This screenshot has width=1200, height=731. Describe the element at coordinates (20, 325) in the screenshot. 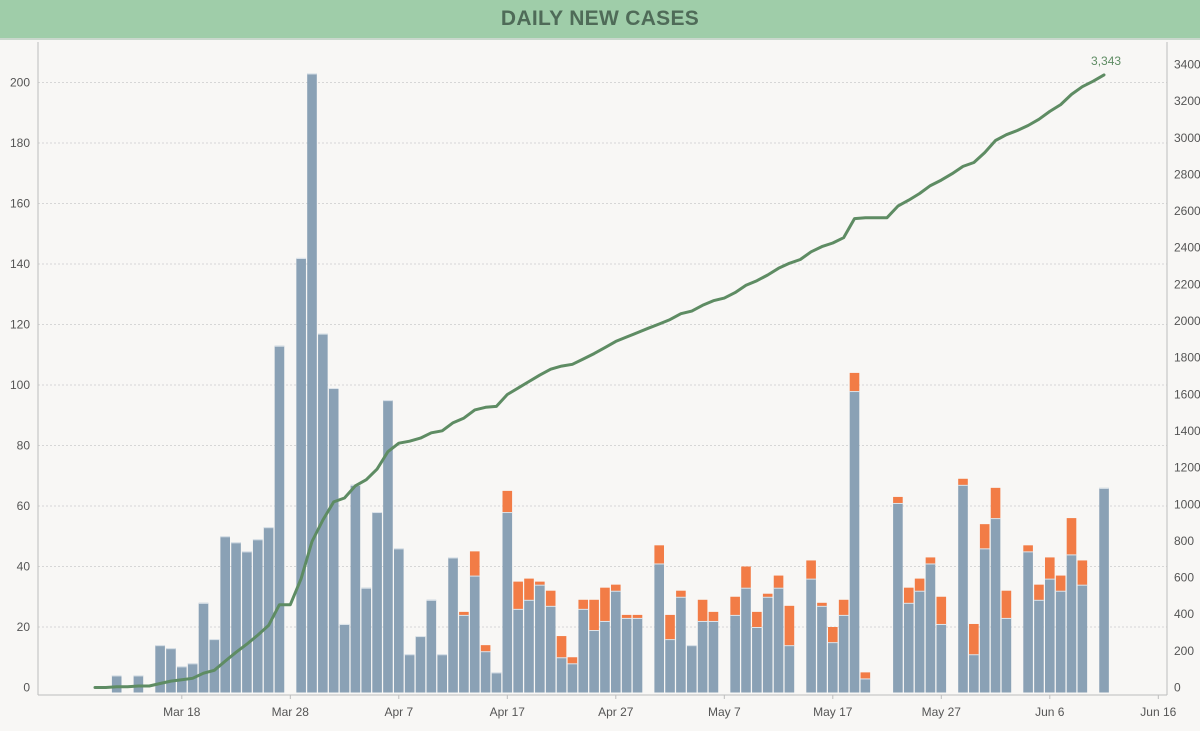

I see `y-left-tick-label: 120` at that location.